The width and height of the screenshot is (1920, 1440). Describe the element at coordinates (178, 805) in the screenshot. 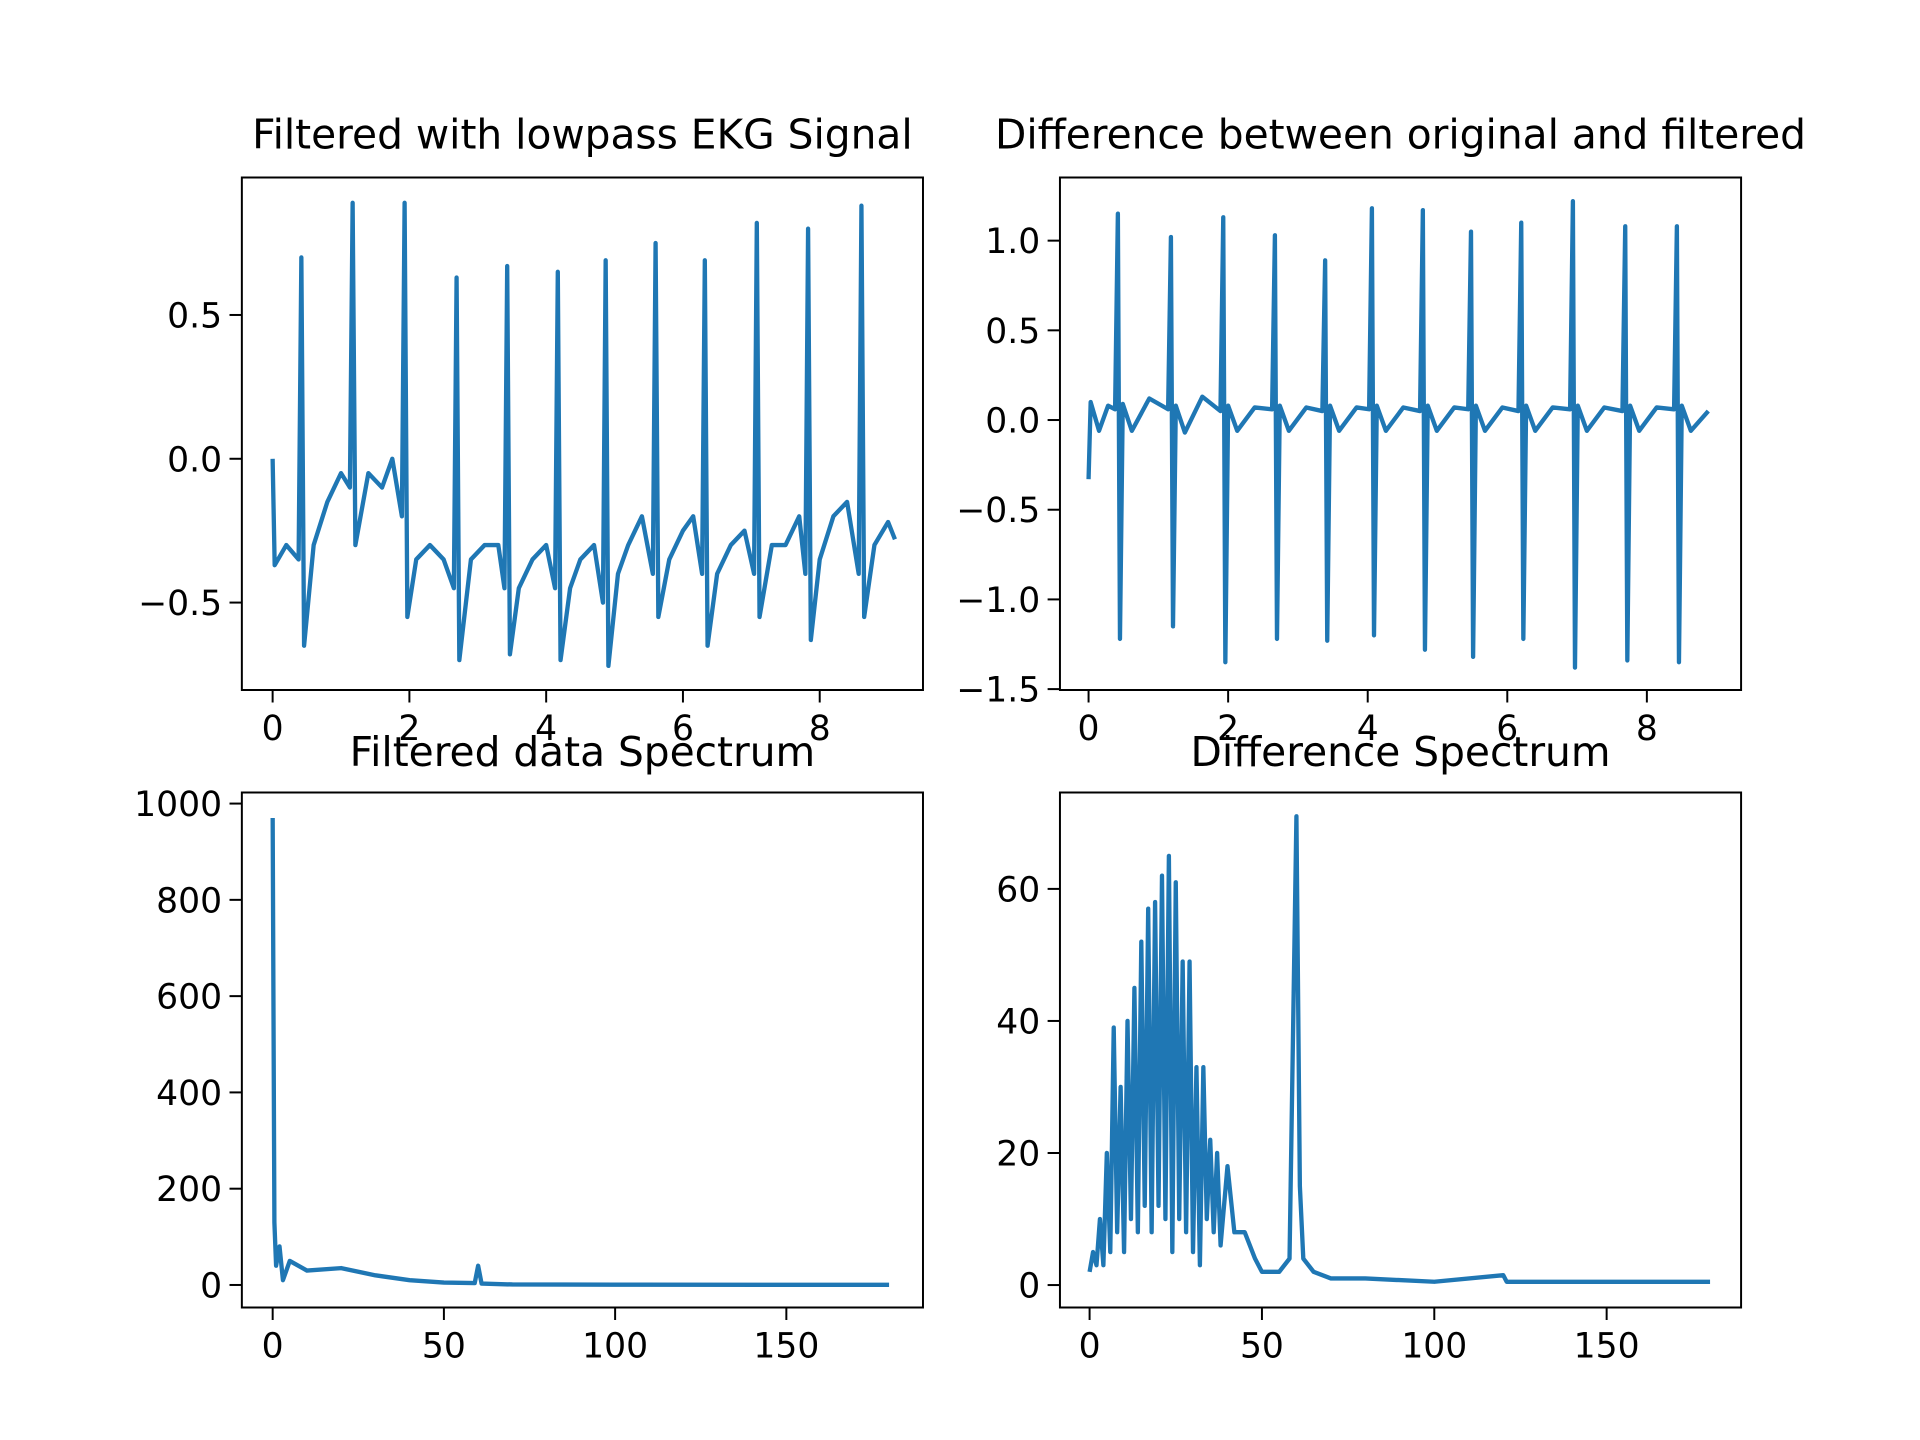

I see `y-tick-label: 1000` at that location.